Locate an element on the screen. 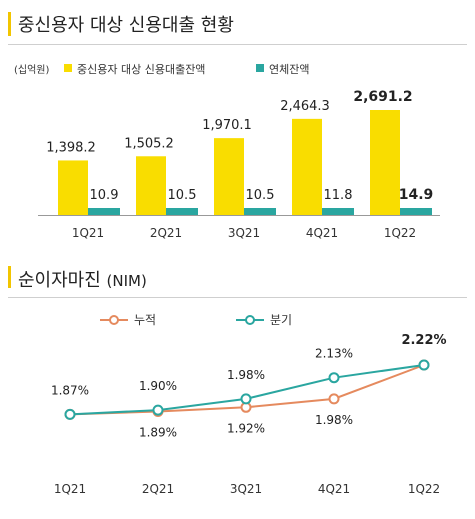 This screenshot has height=519, width=475. legend-swatch-overdue is located at coordinates (260, 68).